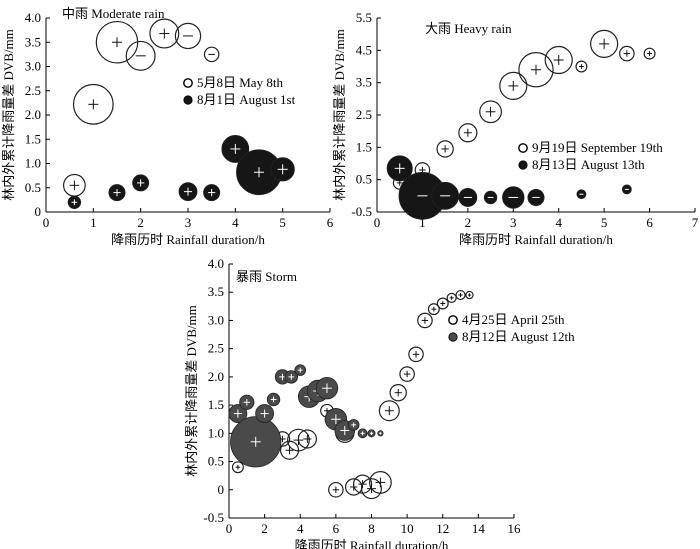 The image size is (700, 549). I want to click on x-tick-label: 7, so click(695, 222).